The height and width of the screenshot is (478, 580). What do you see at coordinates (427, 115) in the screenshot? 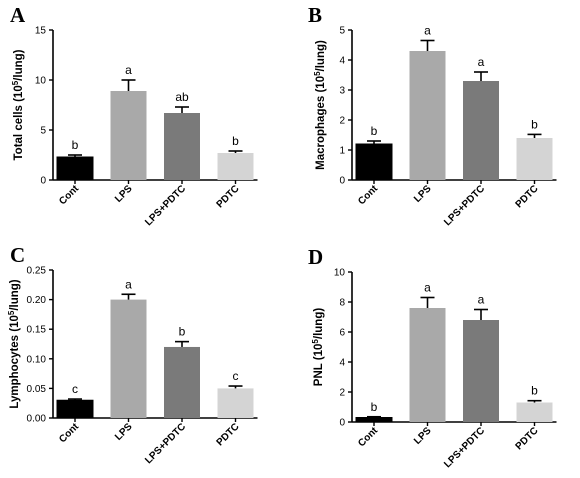
I see `panel-b-bar-lps` at bounding box center [427, 115].